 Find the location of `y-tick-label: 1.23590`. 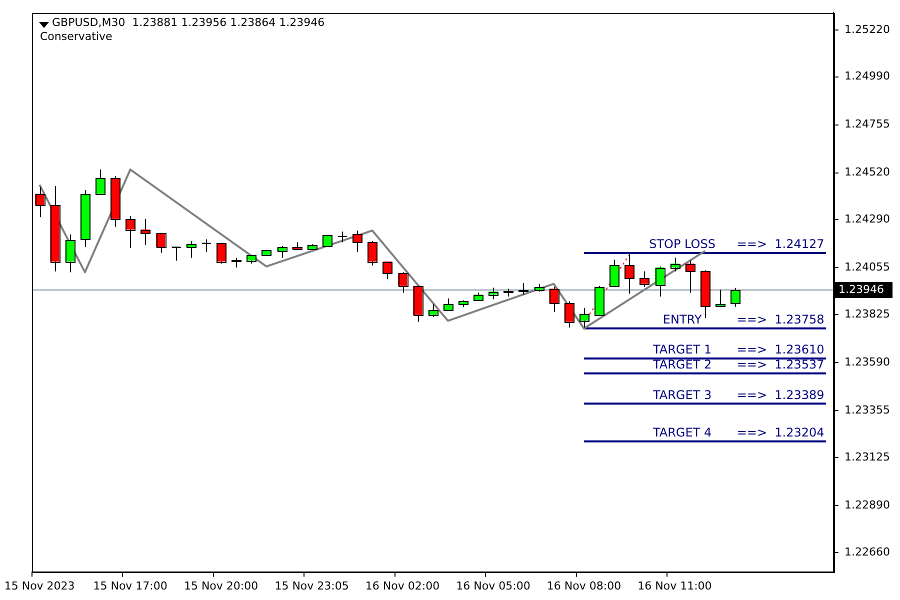

y-tick-label: 1.23590 is located at coordinates (867, 361).